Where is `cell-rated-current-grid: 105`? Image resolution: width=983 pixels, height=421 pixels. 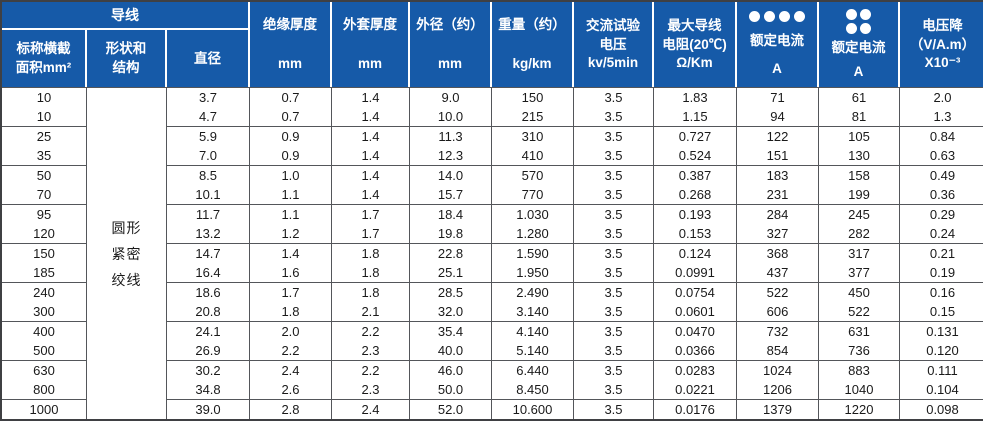
cell-rated-current-grid: 105 is located at coordinates (859, 136).